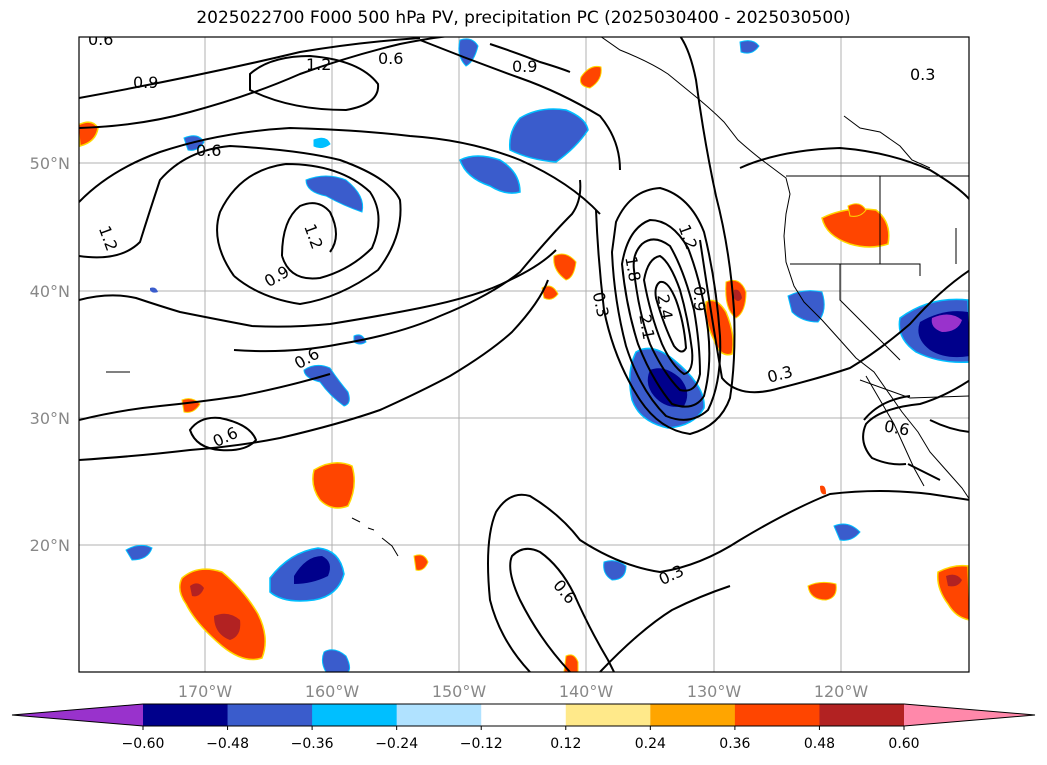 The height and width of the screenshot is (765, 1047). Describe the element at coordinates (714, 691) in the screenshot. I see `lon-label: 130°W` at that location.